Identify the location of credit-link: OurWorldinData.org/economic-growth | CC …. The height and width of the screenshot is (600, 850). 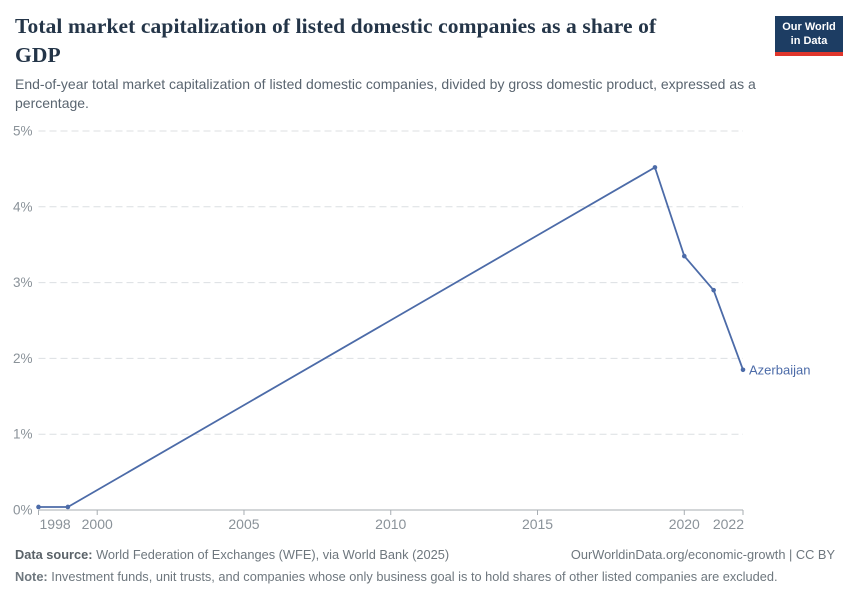
(702, 554).